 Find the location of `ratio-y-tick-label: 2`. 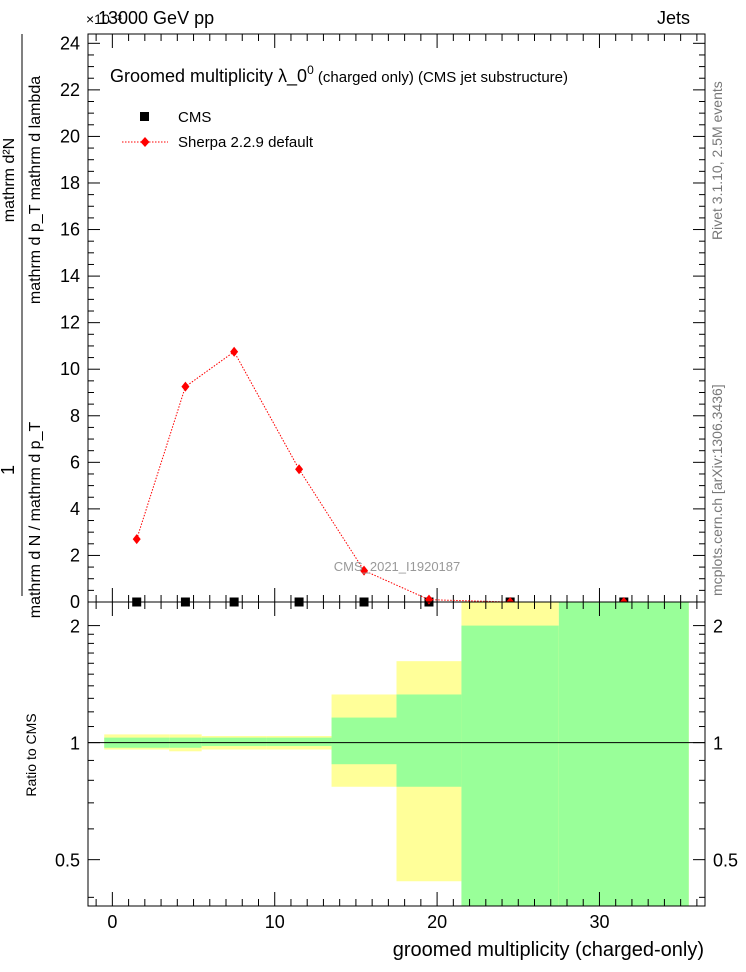

ratio-y-tick-label: 2 is located at coordinates (75, 627).